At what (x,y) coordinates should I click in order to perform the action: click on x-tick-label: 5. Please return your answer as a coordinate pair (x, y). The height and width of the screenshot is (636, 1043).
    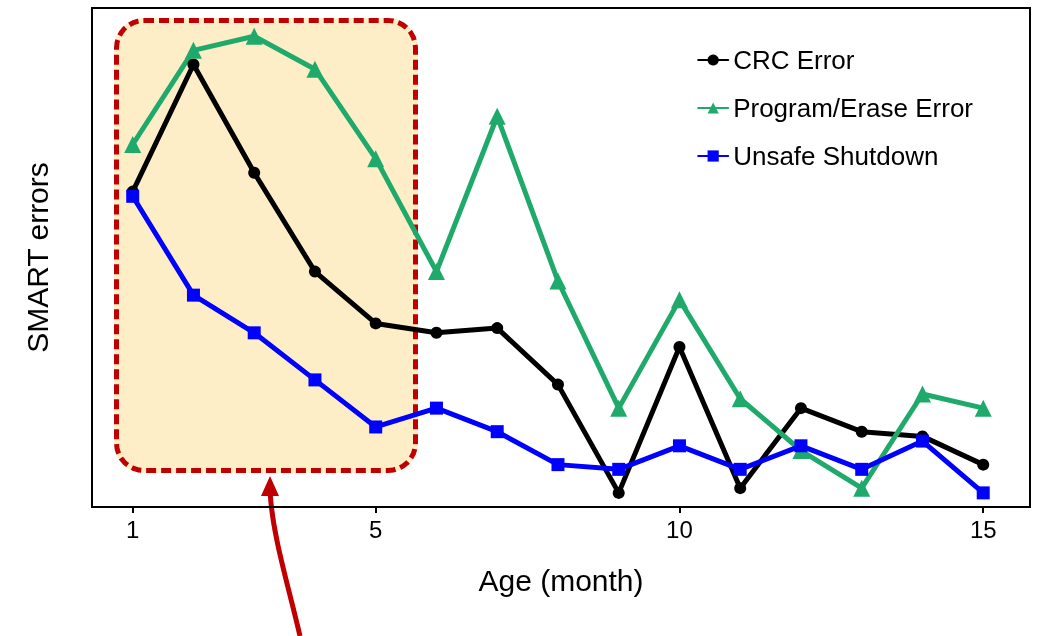
    Looking at the image, I should click on (376, 529).